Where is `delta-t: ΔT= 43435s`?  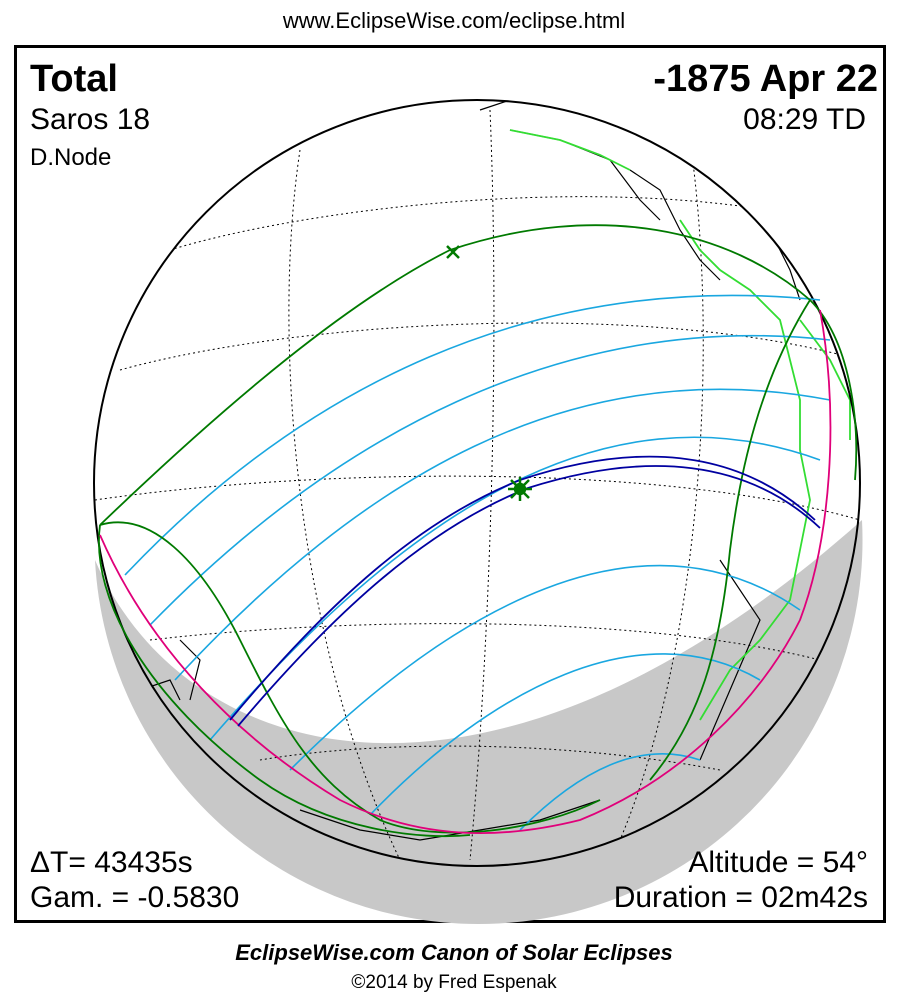 delta-t: ΔT= 43435s is located at coordinates (111, 862).